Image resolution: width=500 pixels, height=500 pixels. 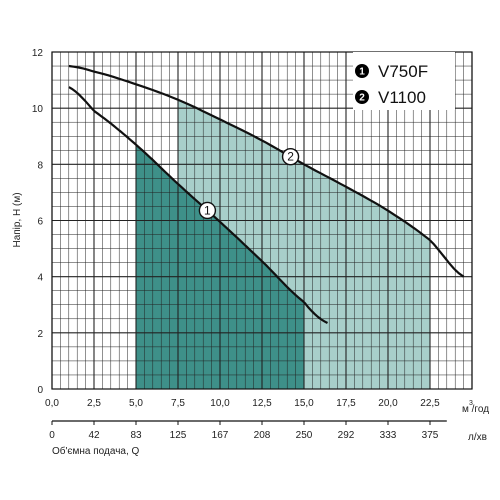 I want to click on x-tick-label-secondary: 167, so click(x=220, y=435).